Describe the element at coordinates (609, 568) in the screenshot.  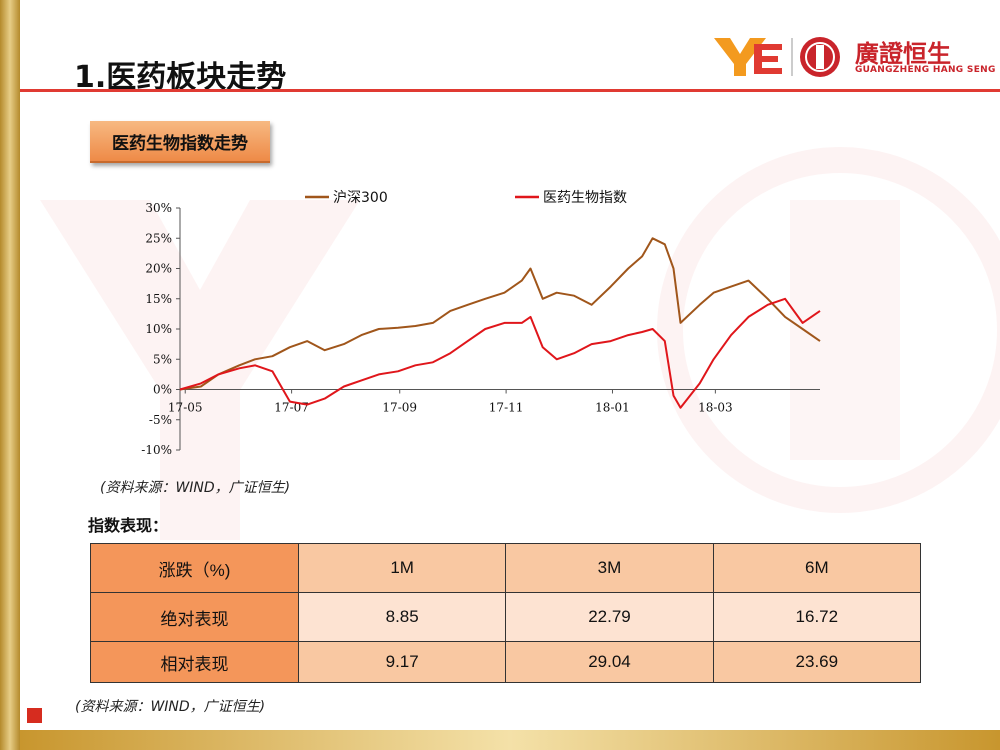
I see `header-cell: 3M` at that location.